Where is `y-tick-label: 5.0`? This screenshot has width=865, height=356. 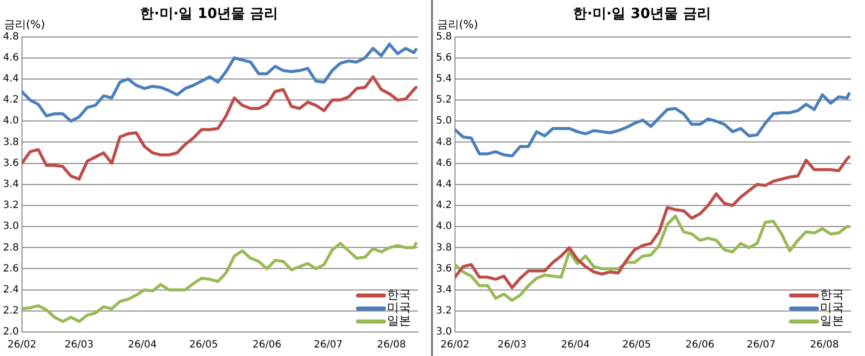
y-tick-label: 5.0 is located at coordinates (444, 121).